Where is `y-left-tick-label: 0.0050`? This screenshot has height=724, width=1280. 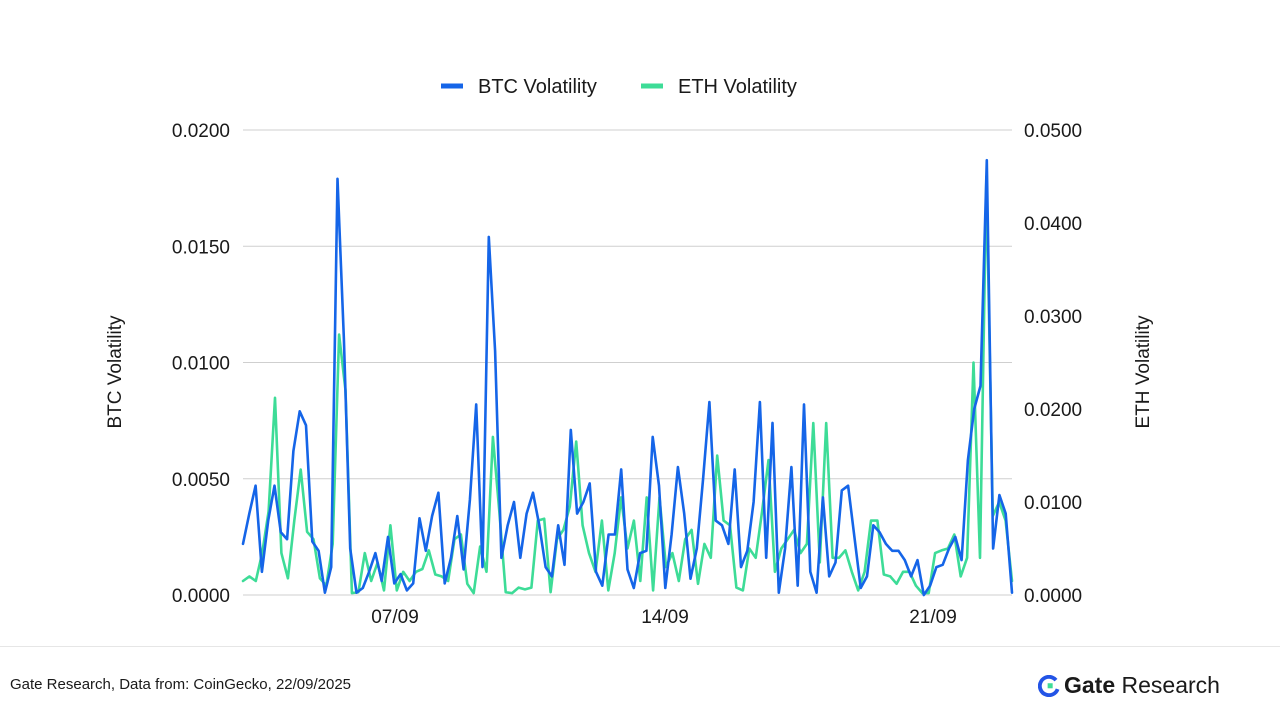 y-left-tick-label: 0.0050 is located at coordinates (201, 480).